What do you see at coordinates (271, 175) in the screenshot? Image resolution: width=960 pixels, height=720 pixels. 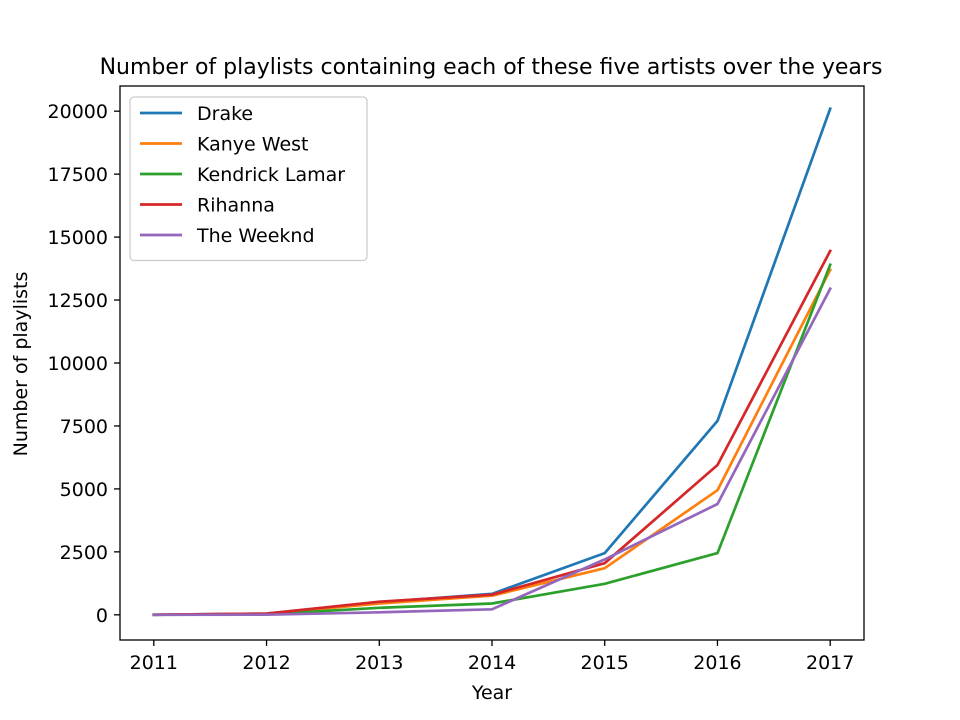 I see `legend-label: Kendrick Lamar` at bounding box center [271, 175].